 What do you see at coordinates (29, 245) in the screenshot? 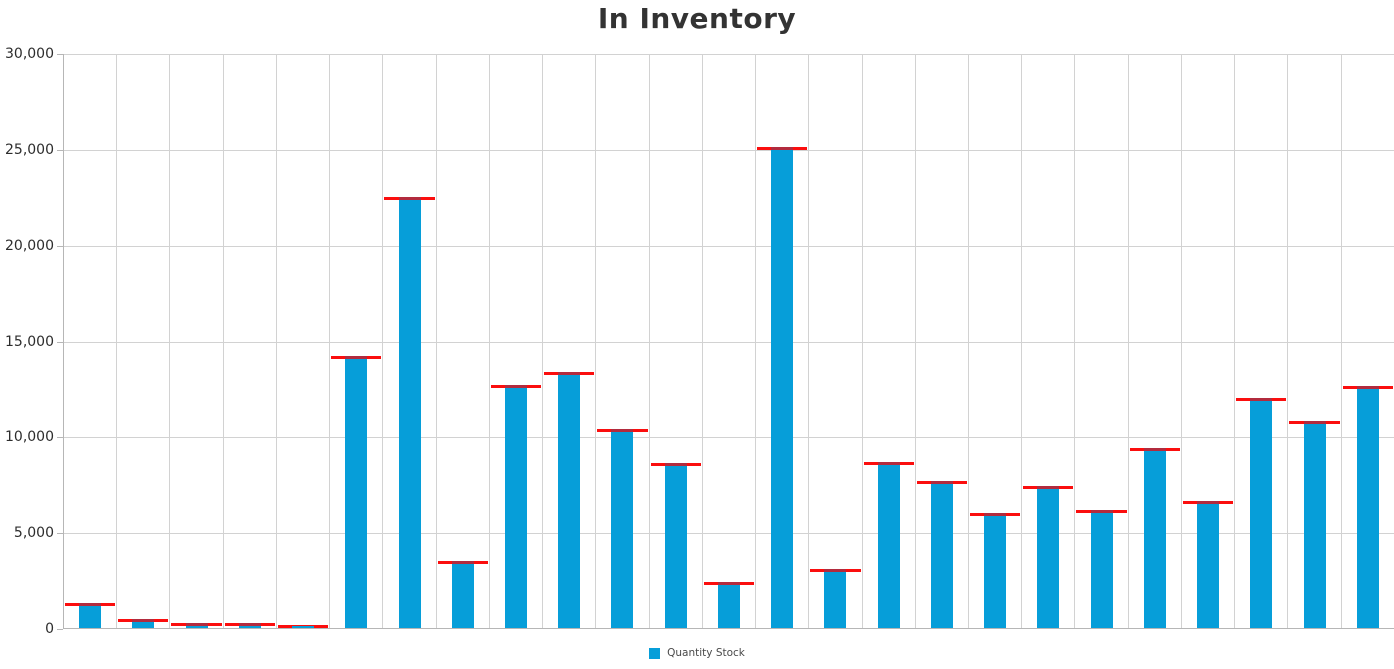
I see `y-axis-label: 20,000` at bounding box center [29, 245].